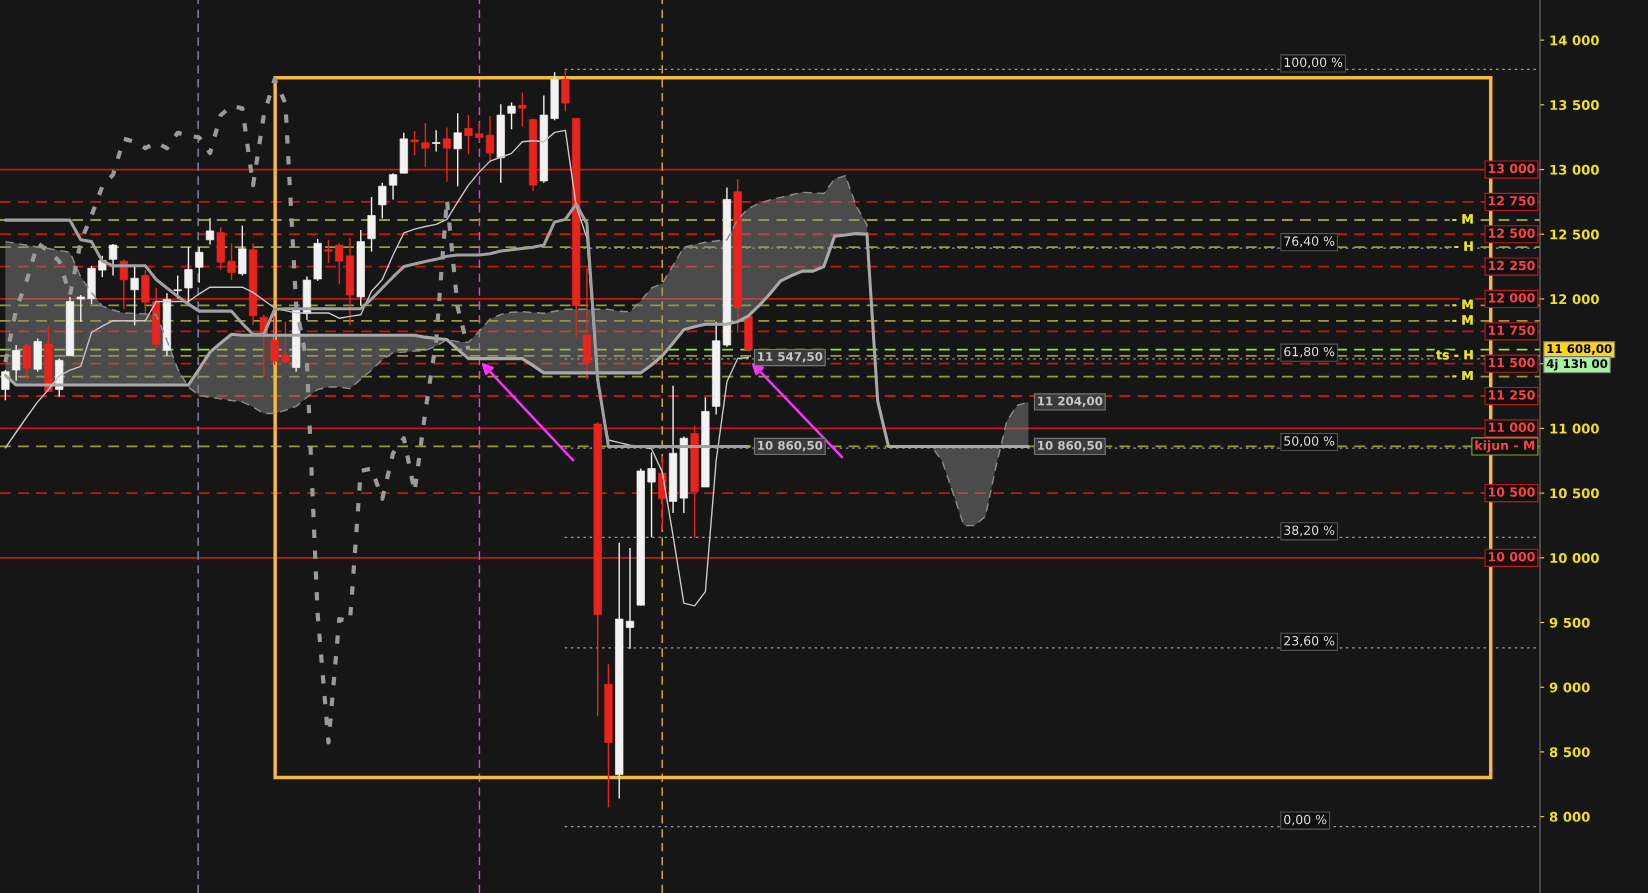 Image resolution: width=1648 pixels, height=893 pixels. Describe the element at coordinates (1569, 752) in the screenshot. I see `y-tick-label: 8 500` at that location.